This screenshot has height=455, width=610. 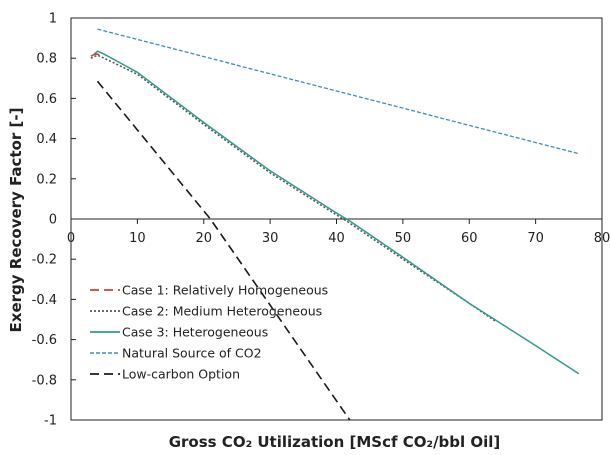 I want to click on legend-label-2: Case 2: Medium Heterogeneous, so click(x=222, y=311).